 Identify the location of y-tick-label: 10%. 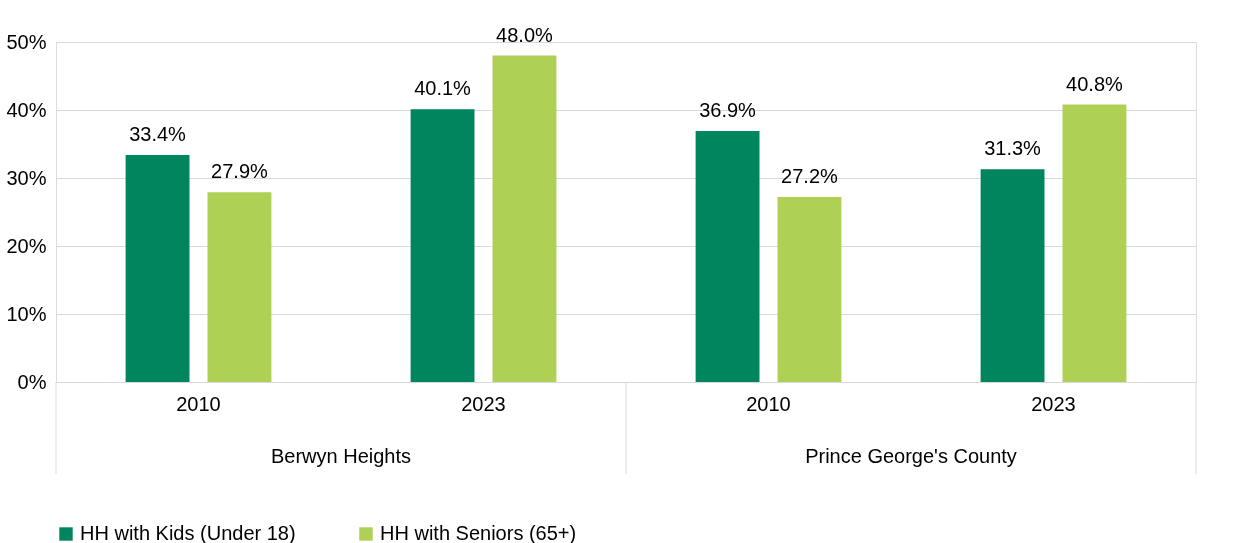
(26, 313).